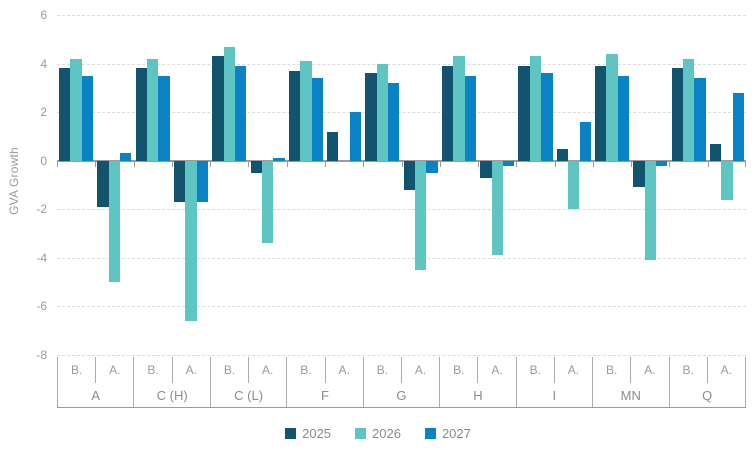 Image resolution: width=756 pixels, height=450 pixels. I want to click on bar-2025-a-A, so click(103, 183).